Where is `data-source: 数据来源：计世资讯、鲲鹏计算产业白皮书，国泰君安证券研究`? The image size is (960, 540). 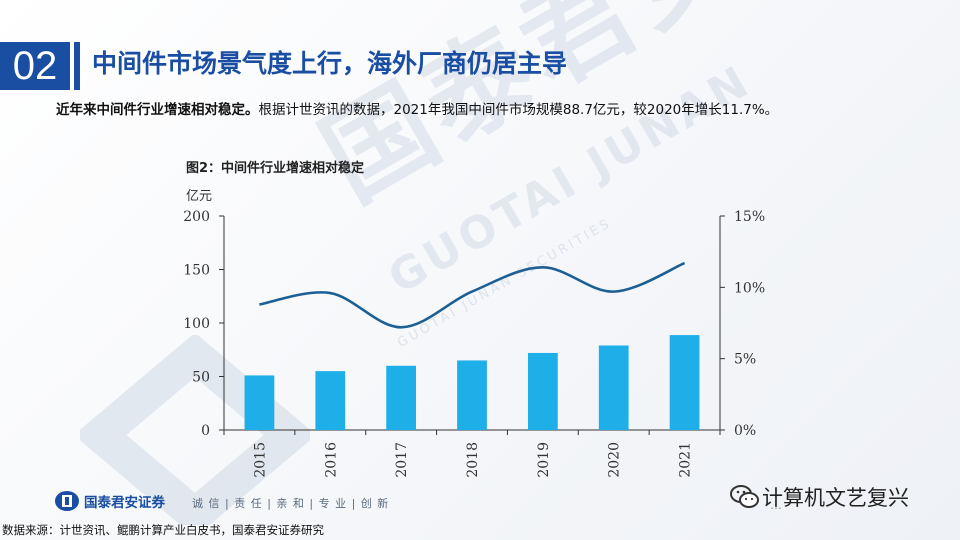 data-source: 数据来源：计世资讯、鲲鹏计算产业白皮书，国泰君安证券研究 is located at coordinates (163, 530).